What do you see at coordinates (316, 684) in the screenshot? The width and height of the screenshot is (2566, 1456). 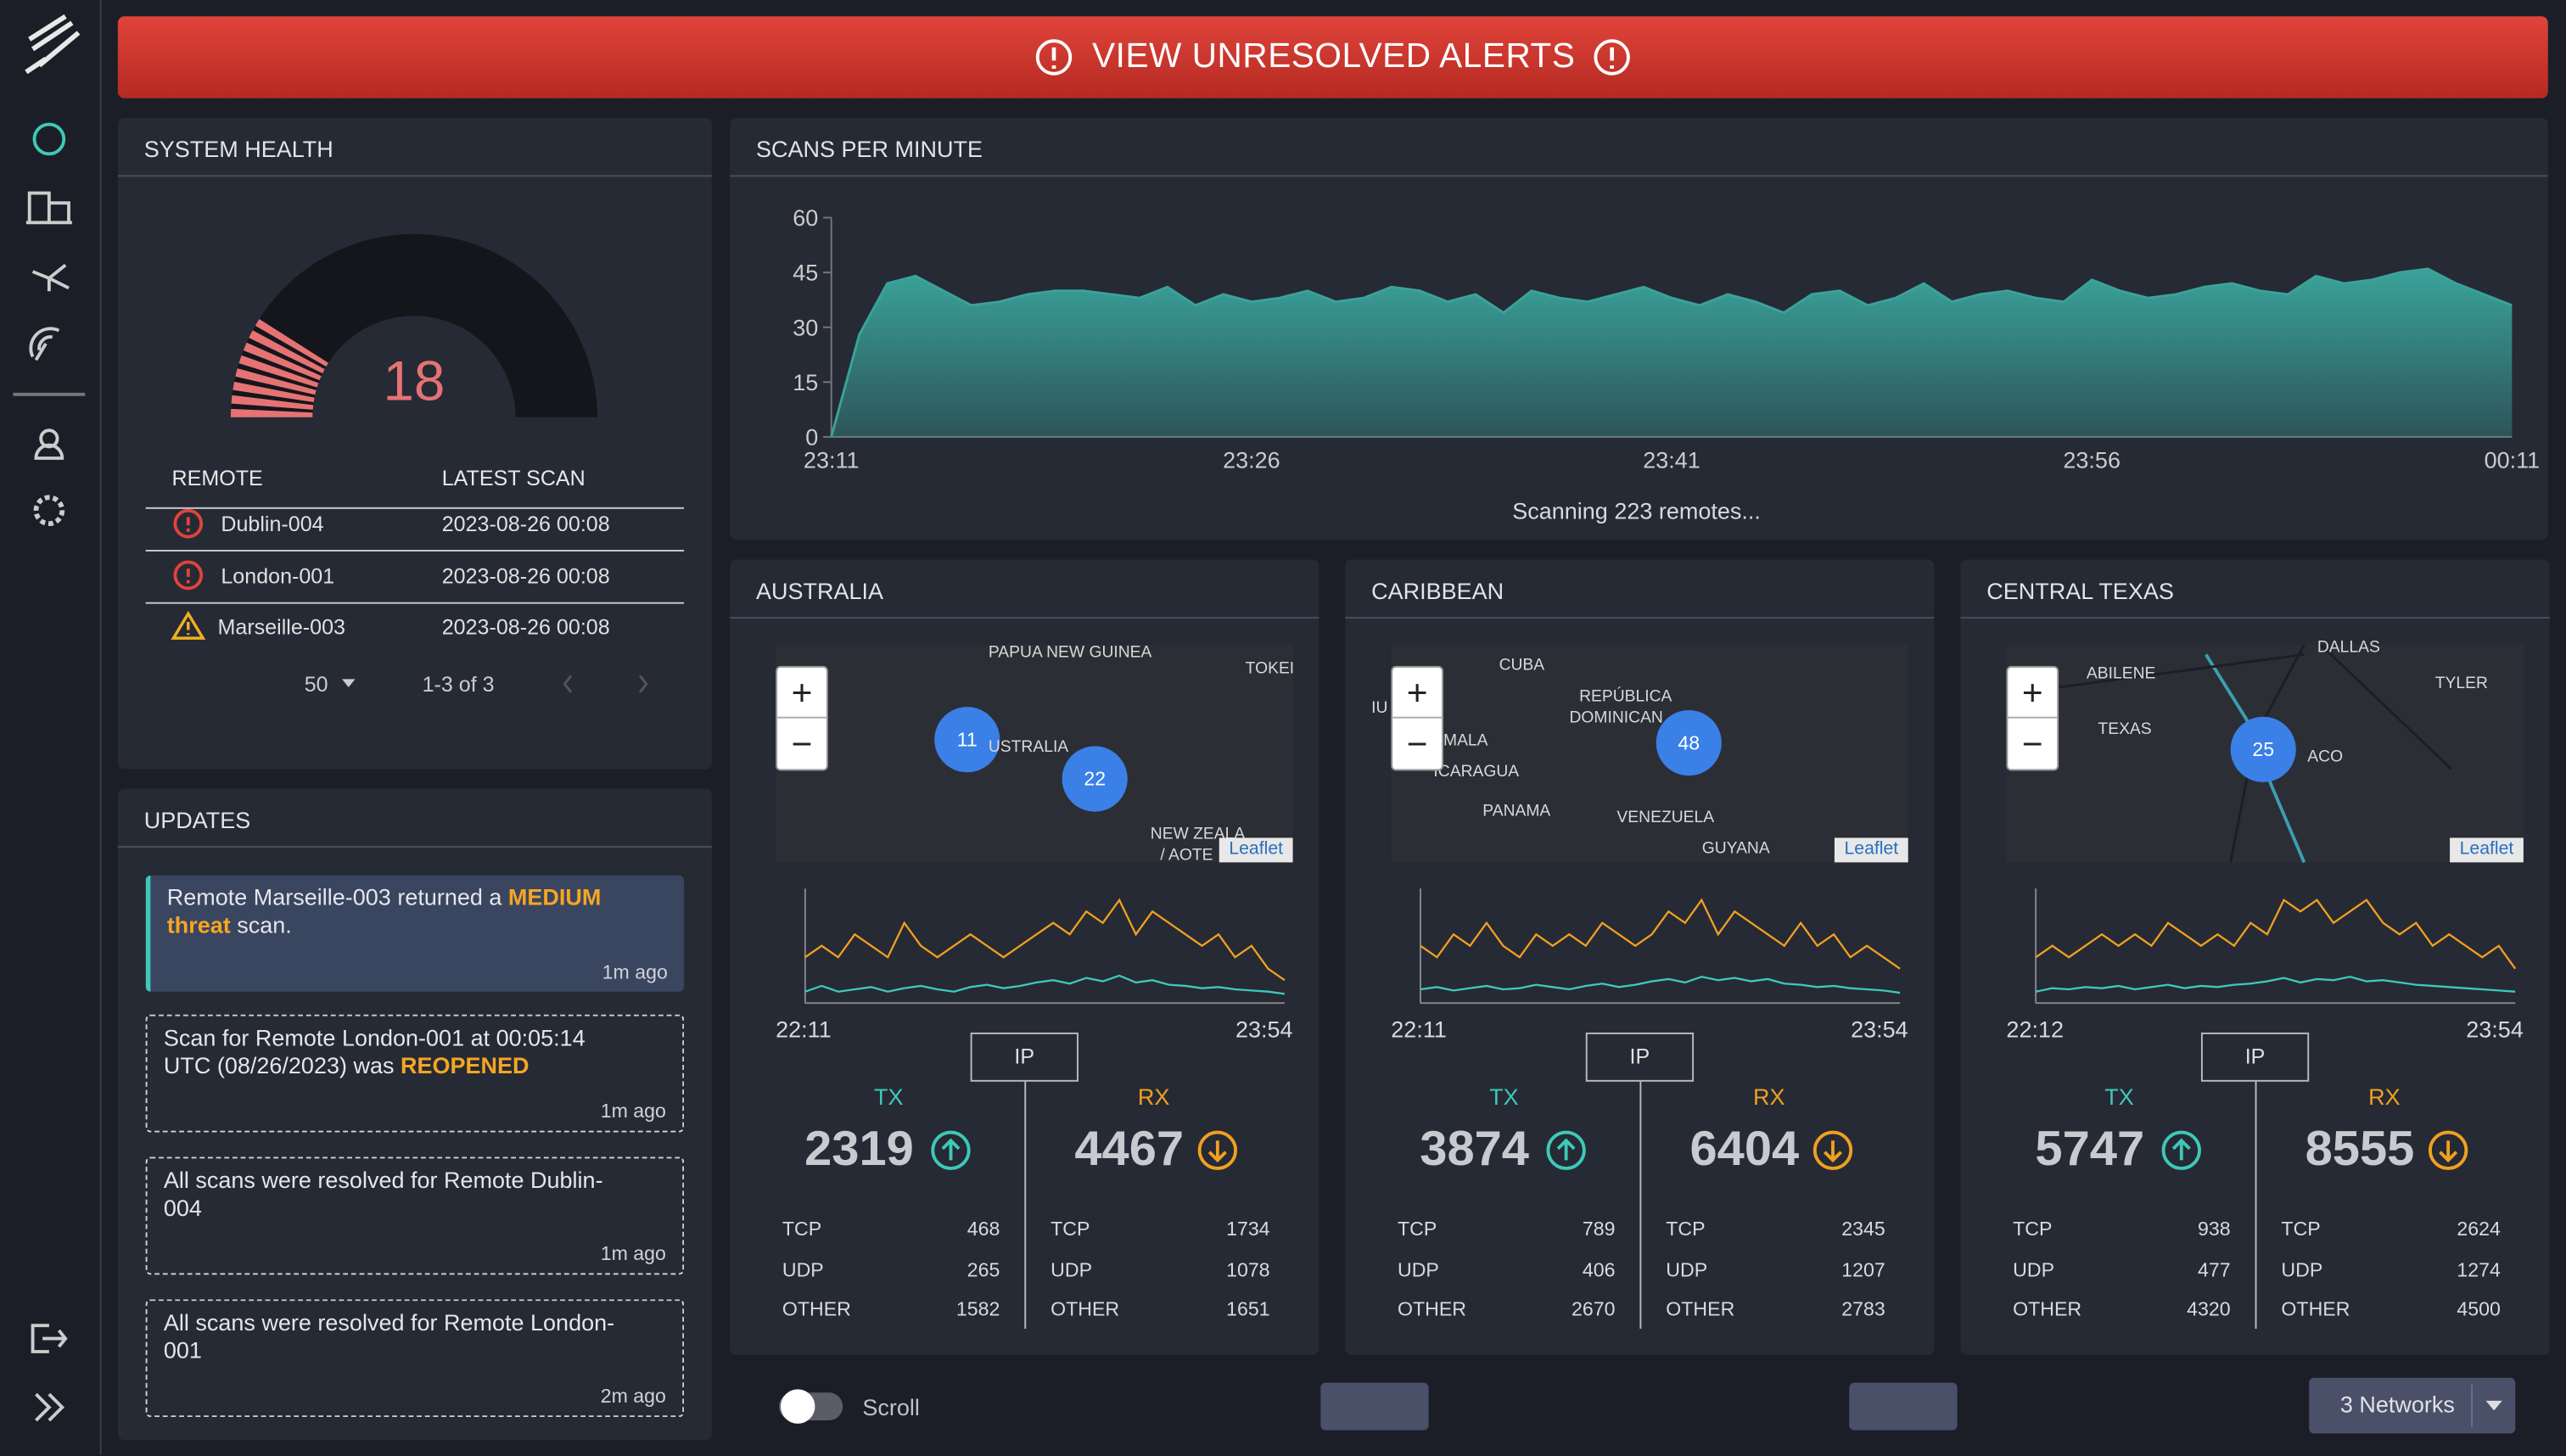 I see `page-size: 50` at bounding box center [316, 684].